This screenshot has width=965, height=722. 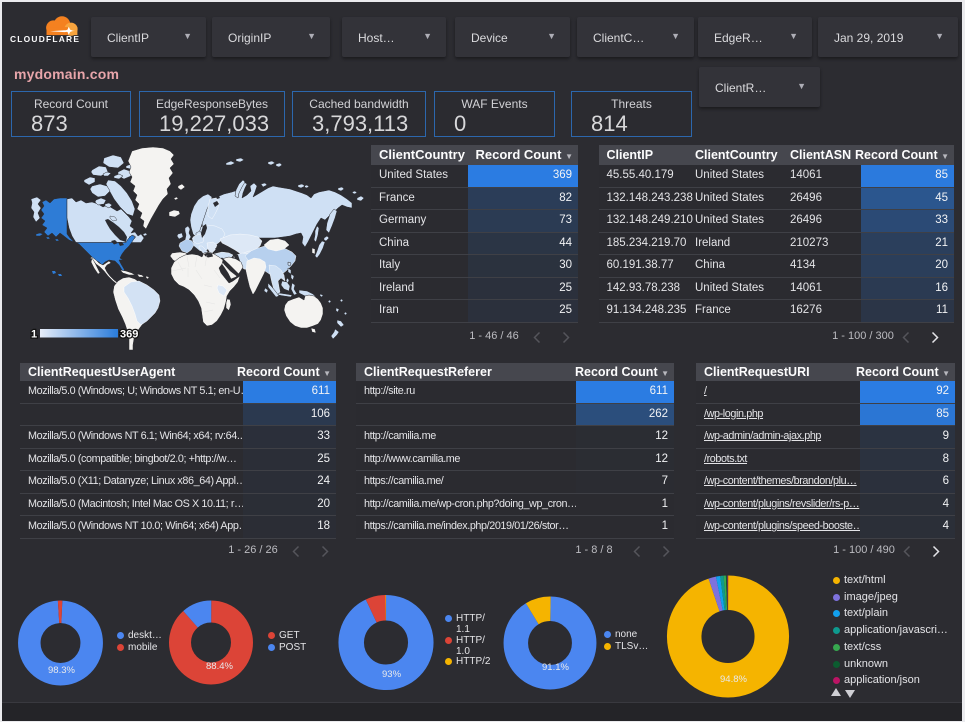 I want to click on svg-text: 369, so click(x=129, y=335).